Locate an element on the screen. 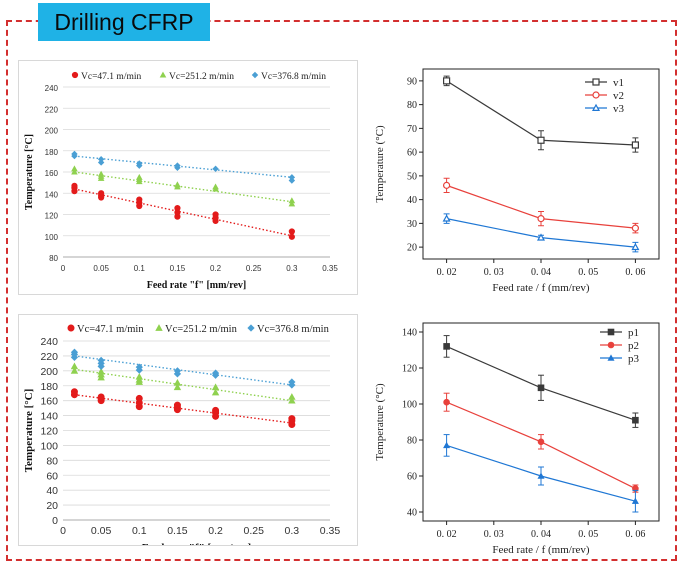 The width and height of the screenshot is (685, 568). chart-2-legend-label-2: v2 is located at coordinates (618, 96).